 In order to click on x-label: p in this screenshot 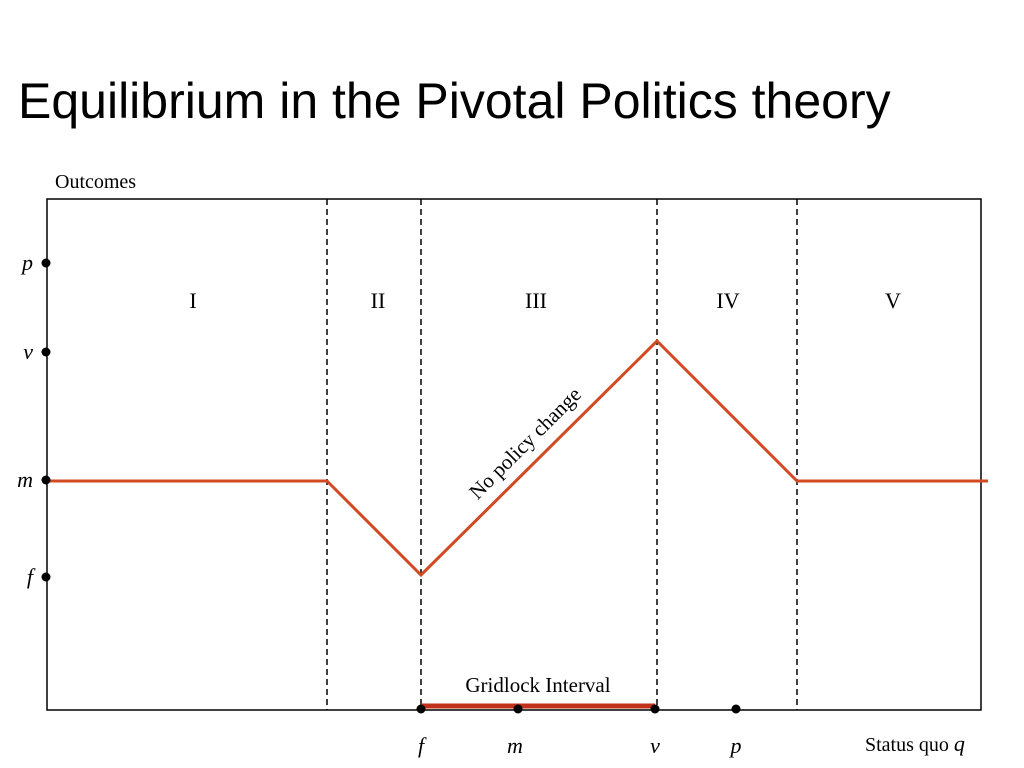, I will do `click(735, 745)`.